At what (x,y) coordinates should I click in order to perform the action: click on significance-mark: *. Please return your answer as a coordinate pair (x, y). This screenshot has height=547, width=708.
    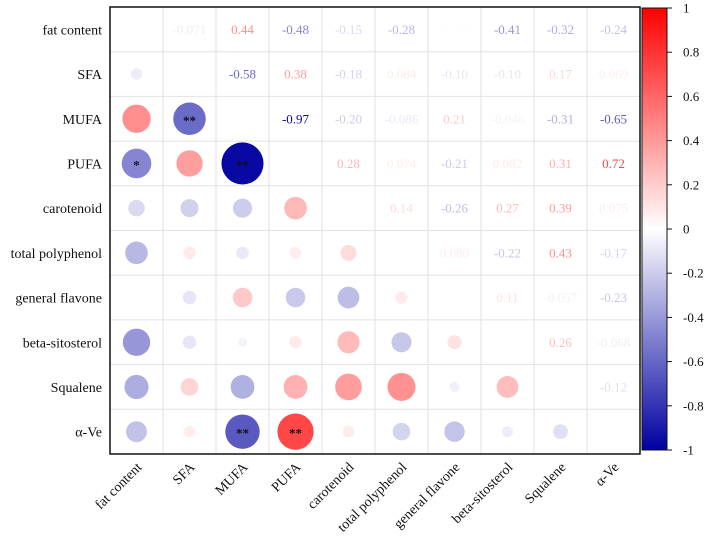
    Looking at the image, I should click on (136, 164).